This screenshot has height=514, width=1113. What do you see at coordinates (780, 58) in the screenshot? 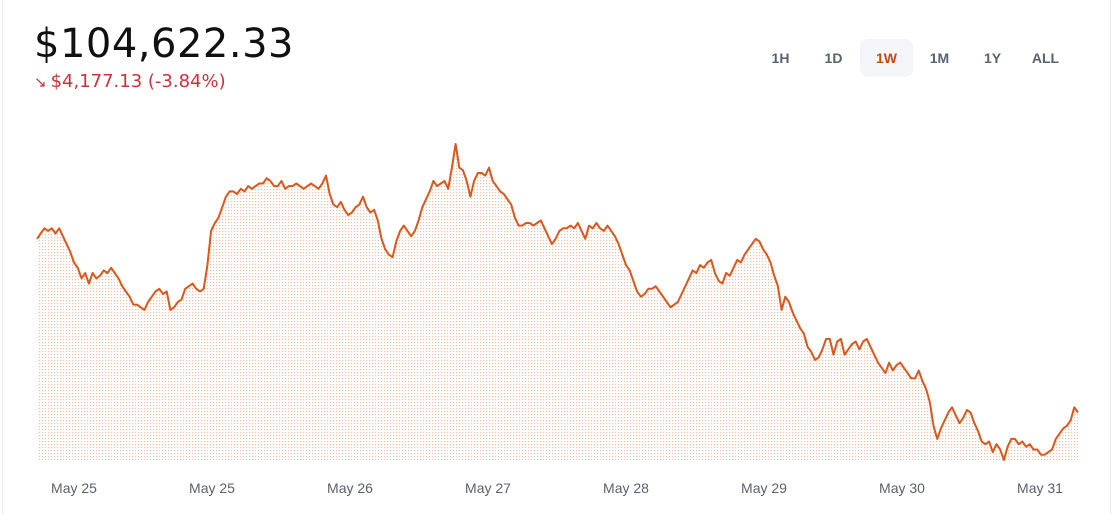
I see `tab-1h: 1H` at bounding box center [780, 58].